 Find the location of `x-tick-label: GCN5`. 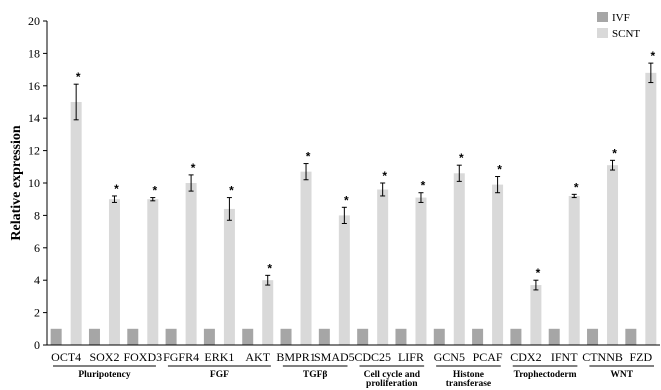

x-tick-label: GCN5 is located at coordinates (449, 357).